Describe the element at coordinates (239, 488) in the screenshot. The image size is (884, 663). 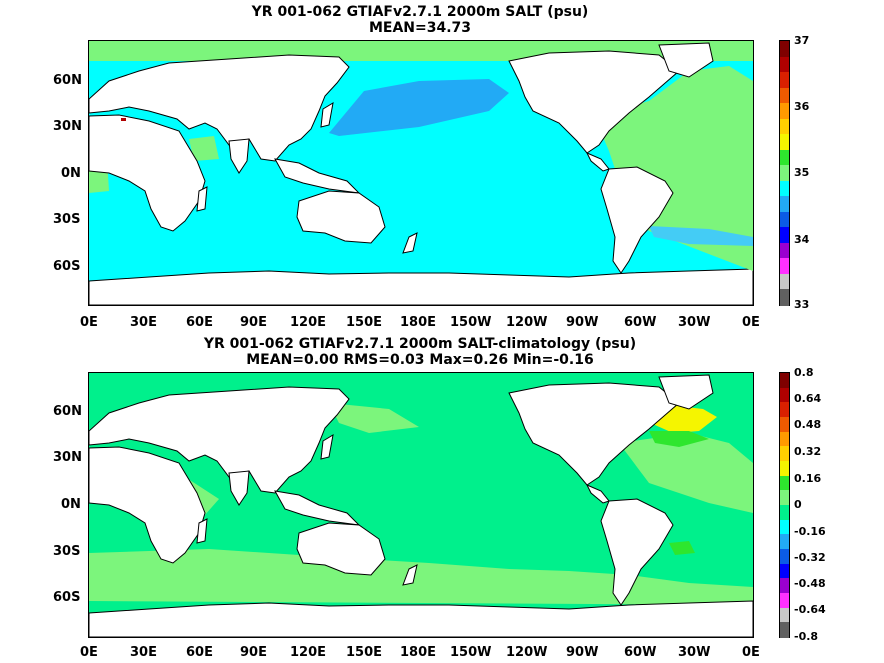
I see `india-land` at that location.